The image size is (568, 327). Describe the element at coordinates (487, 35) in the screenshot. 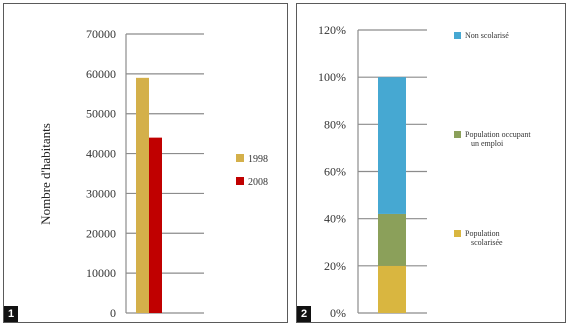

I see `legend-label: Non scolarisé` at that location.